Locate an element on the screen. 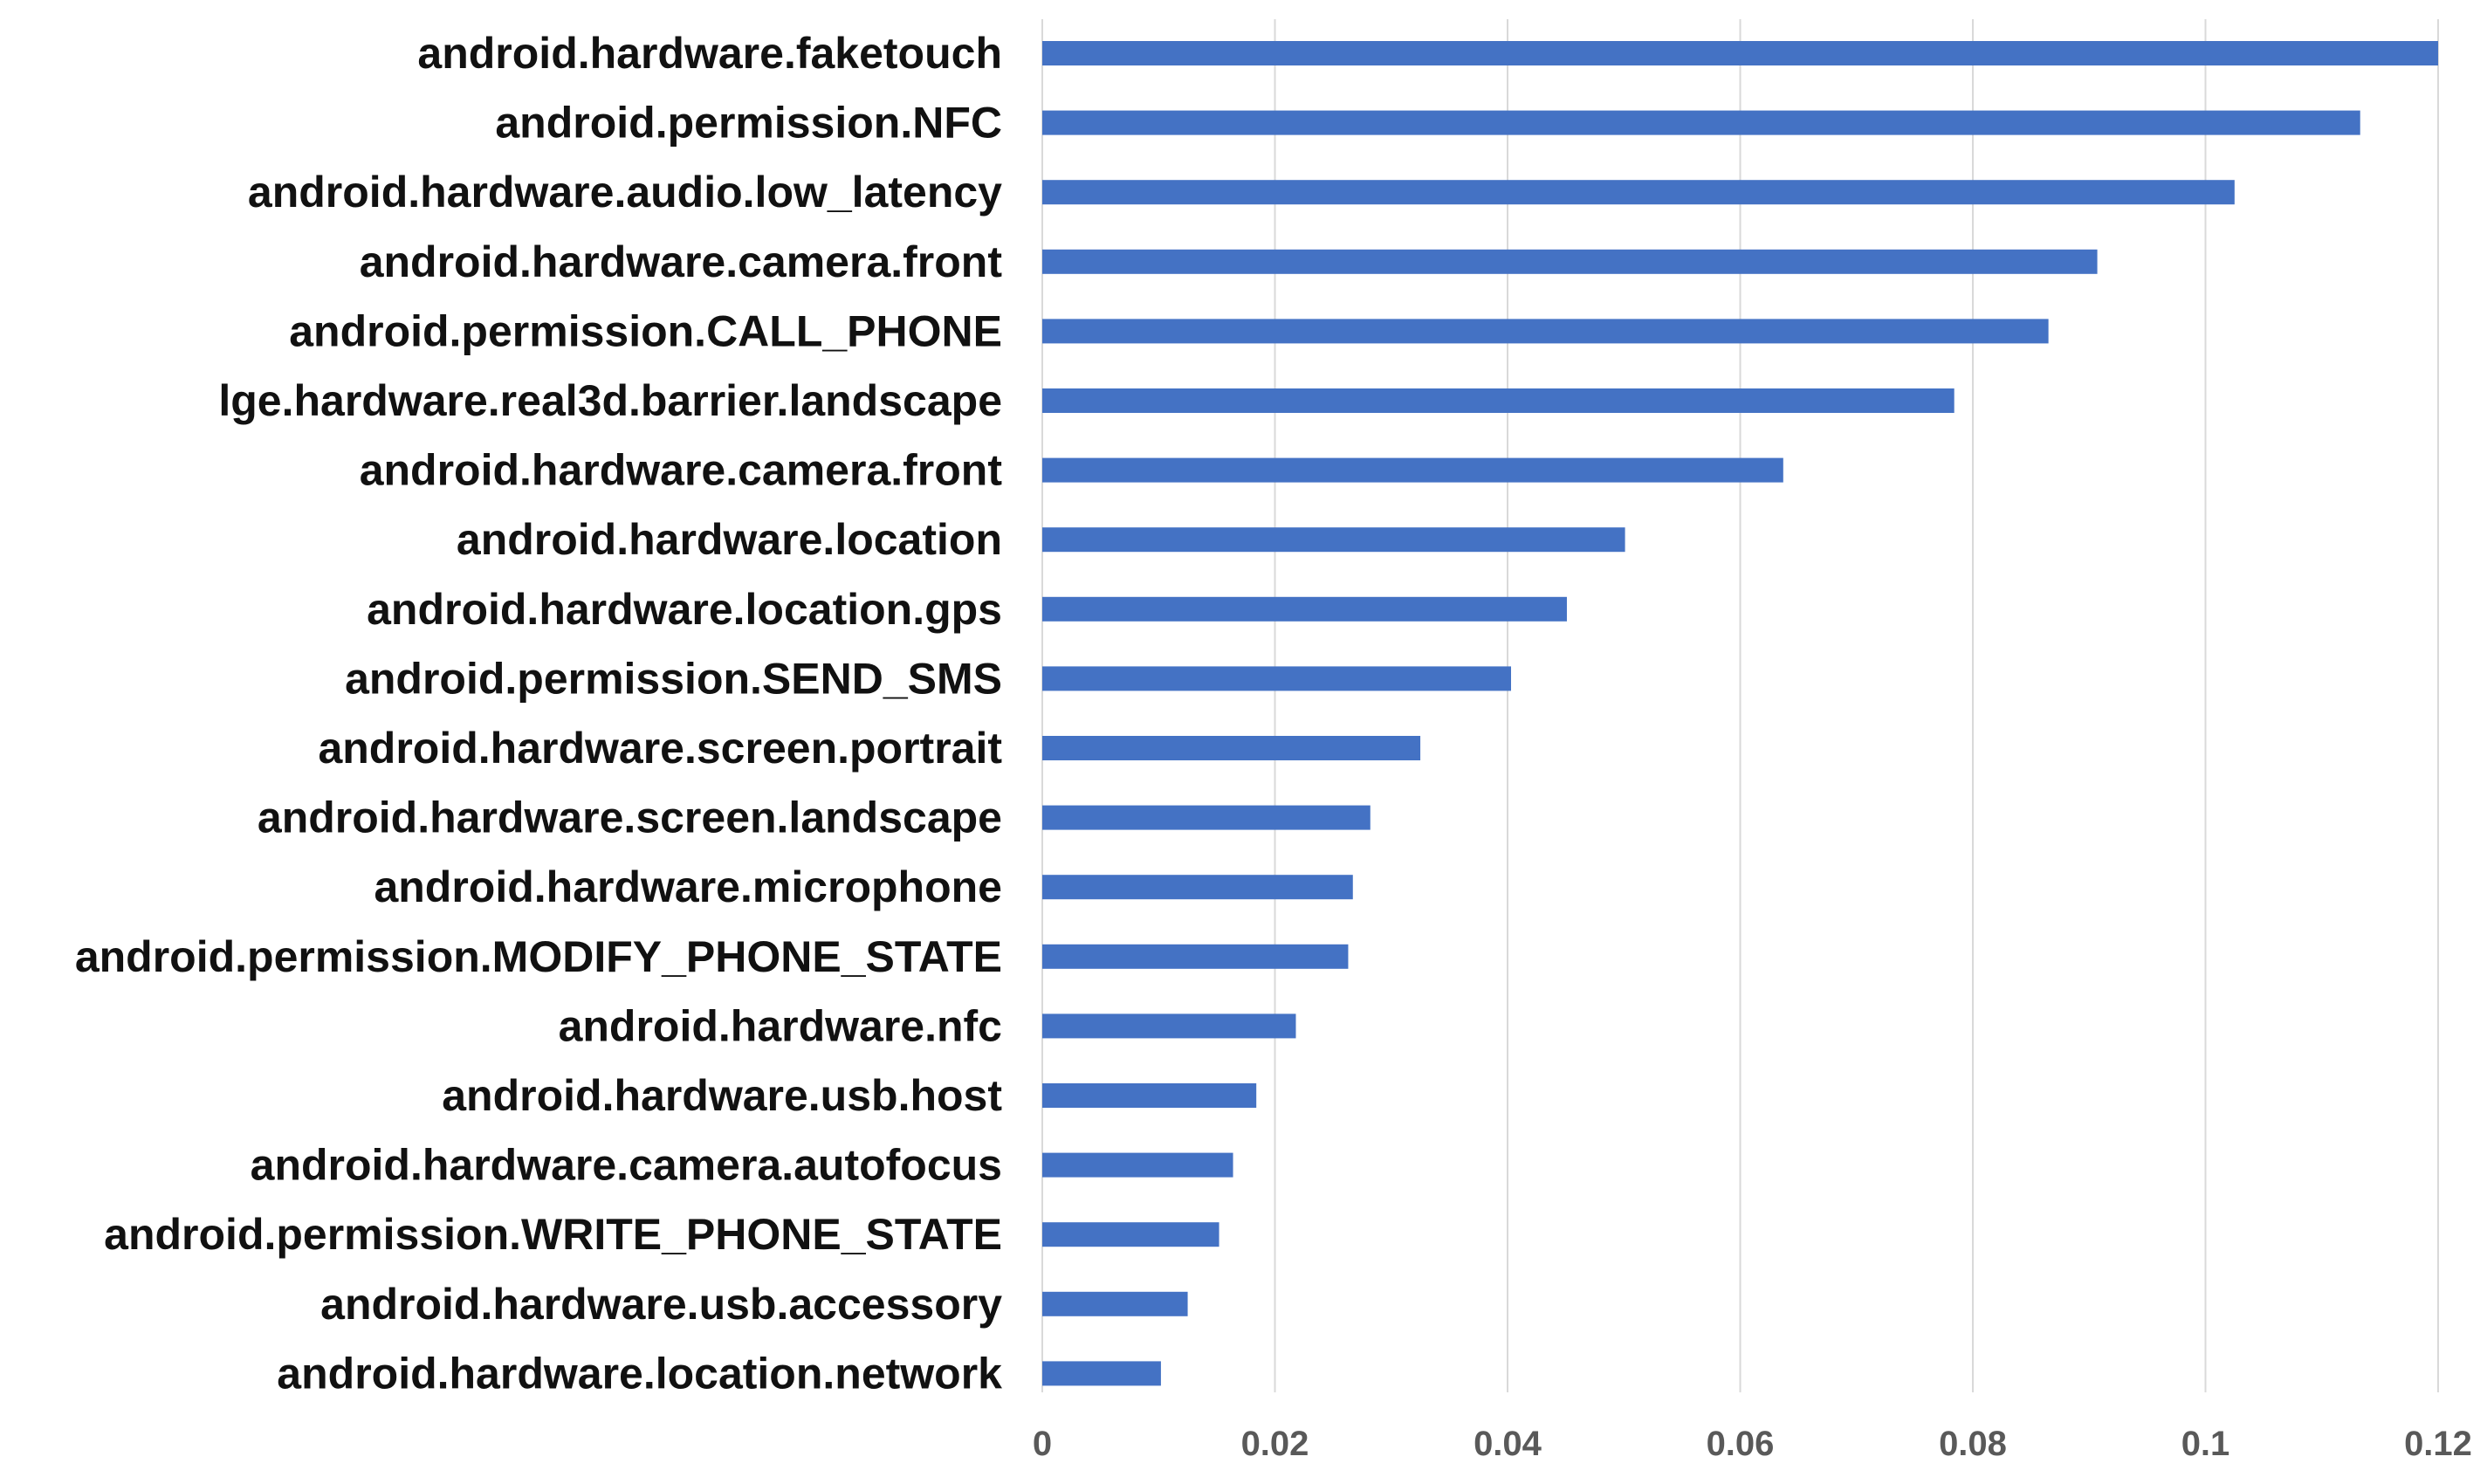 Image resolution: width=2487 pixels, height=1484 pixels. category-label: android.hardware.faketouch is located at coordinates (709, 53).